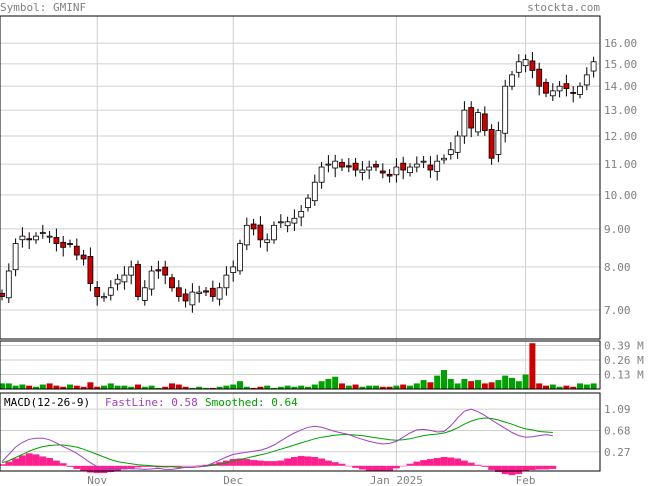  What do you see at coordinates (617, 431) in the screenshot?
I see `macd-tick-labels: 0.27 0.68 1.09` at bounding box center [617, 431].